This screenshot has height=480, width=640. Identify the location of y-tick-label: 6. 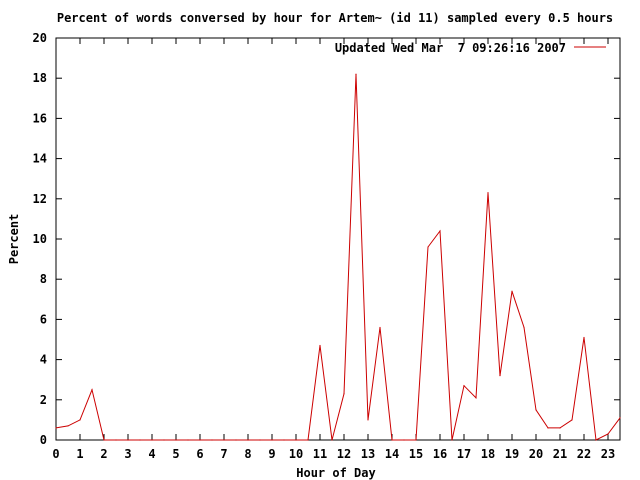
(43, 319).